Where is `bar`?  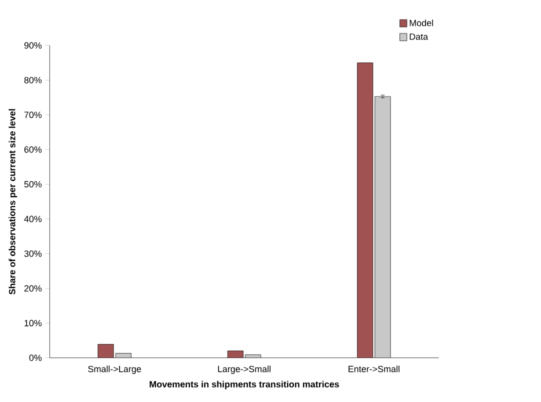 bar is located at coordinates (382, 227).